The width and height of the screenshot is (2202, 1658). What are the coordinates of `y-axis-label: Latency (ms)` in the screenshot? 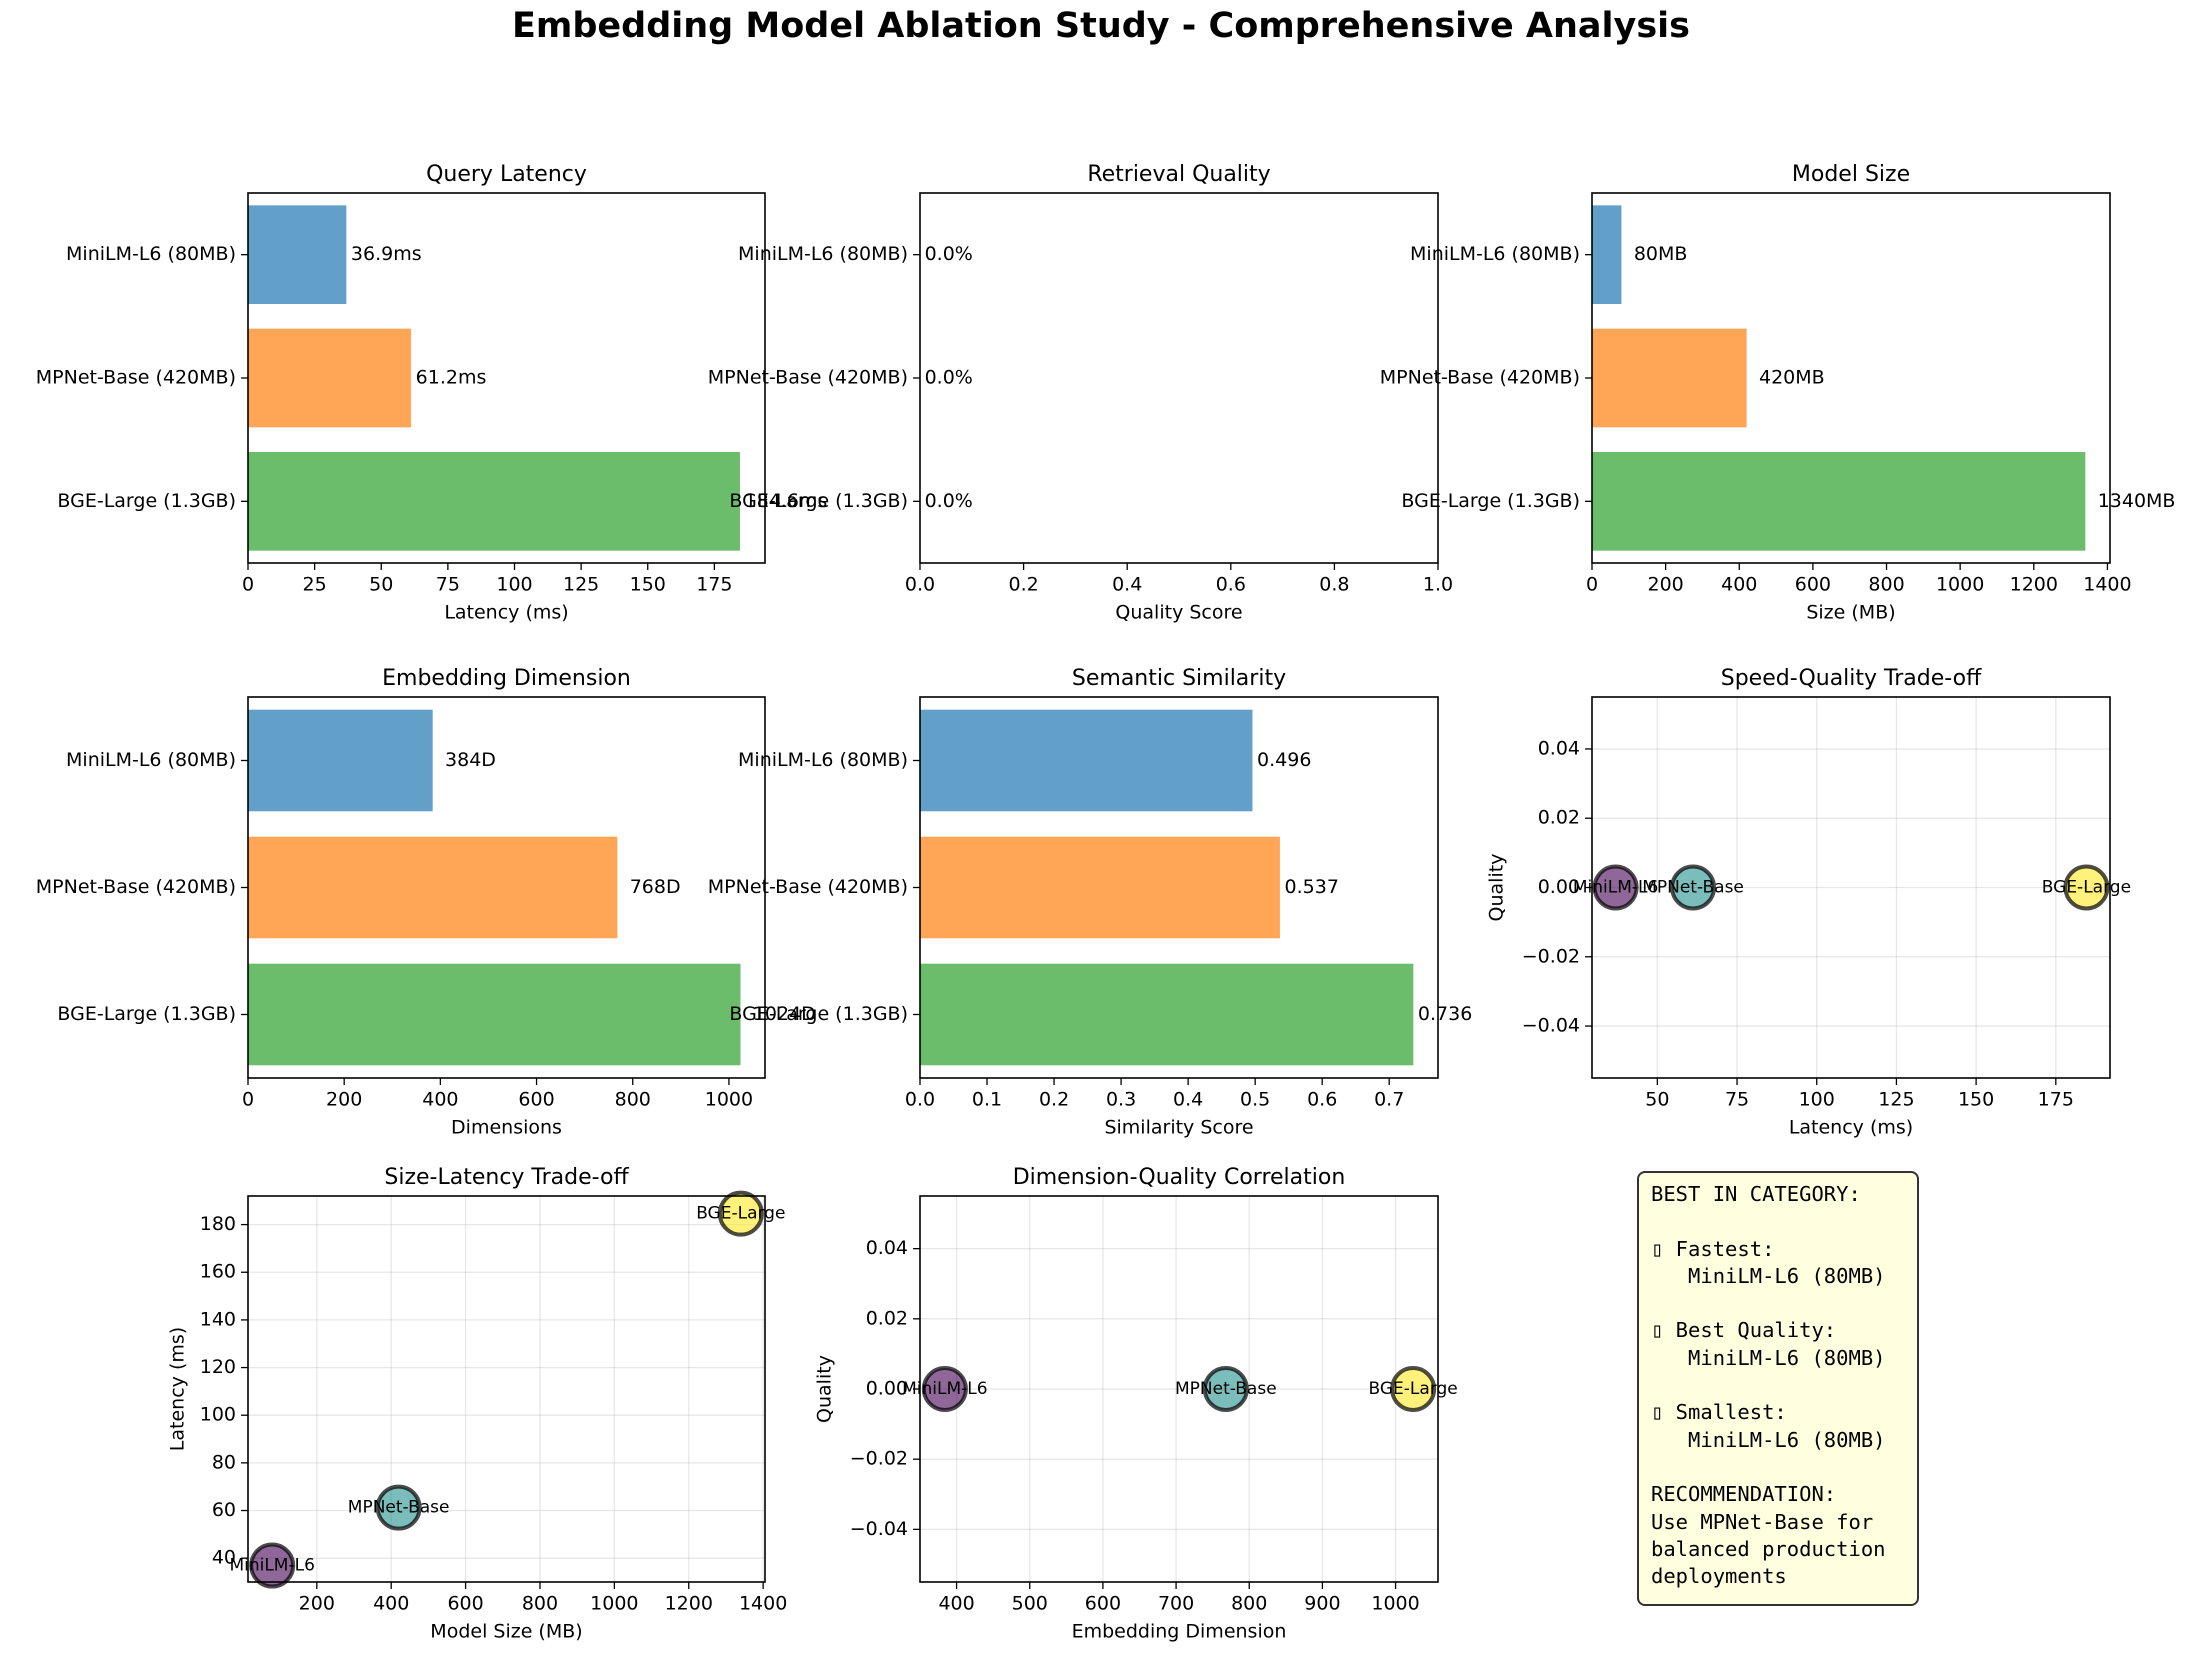 It's located at (178, 1389).